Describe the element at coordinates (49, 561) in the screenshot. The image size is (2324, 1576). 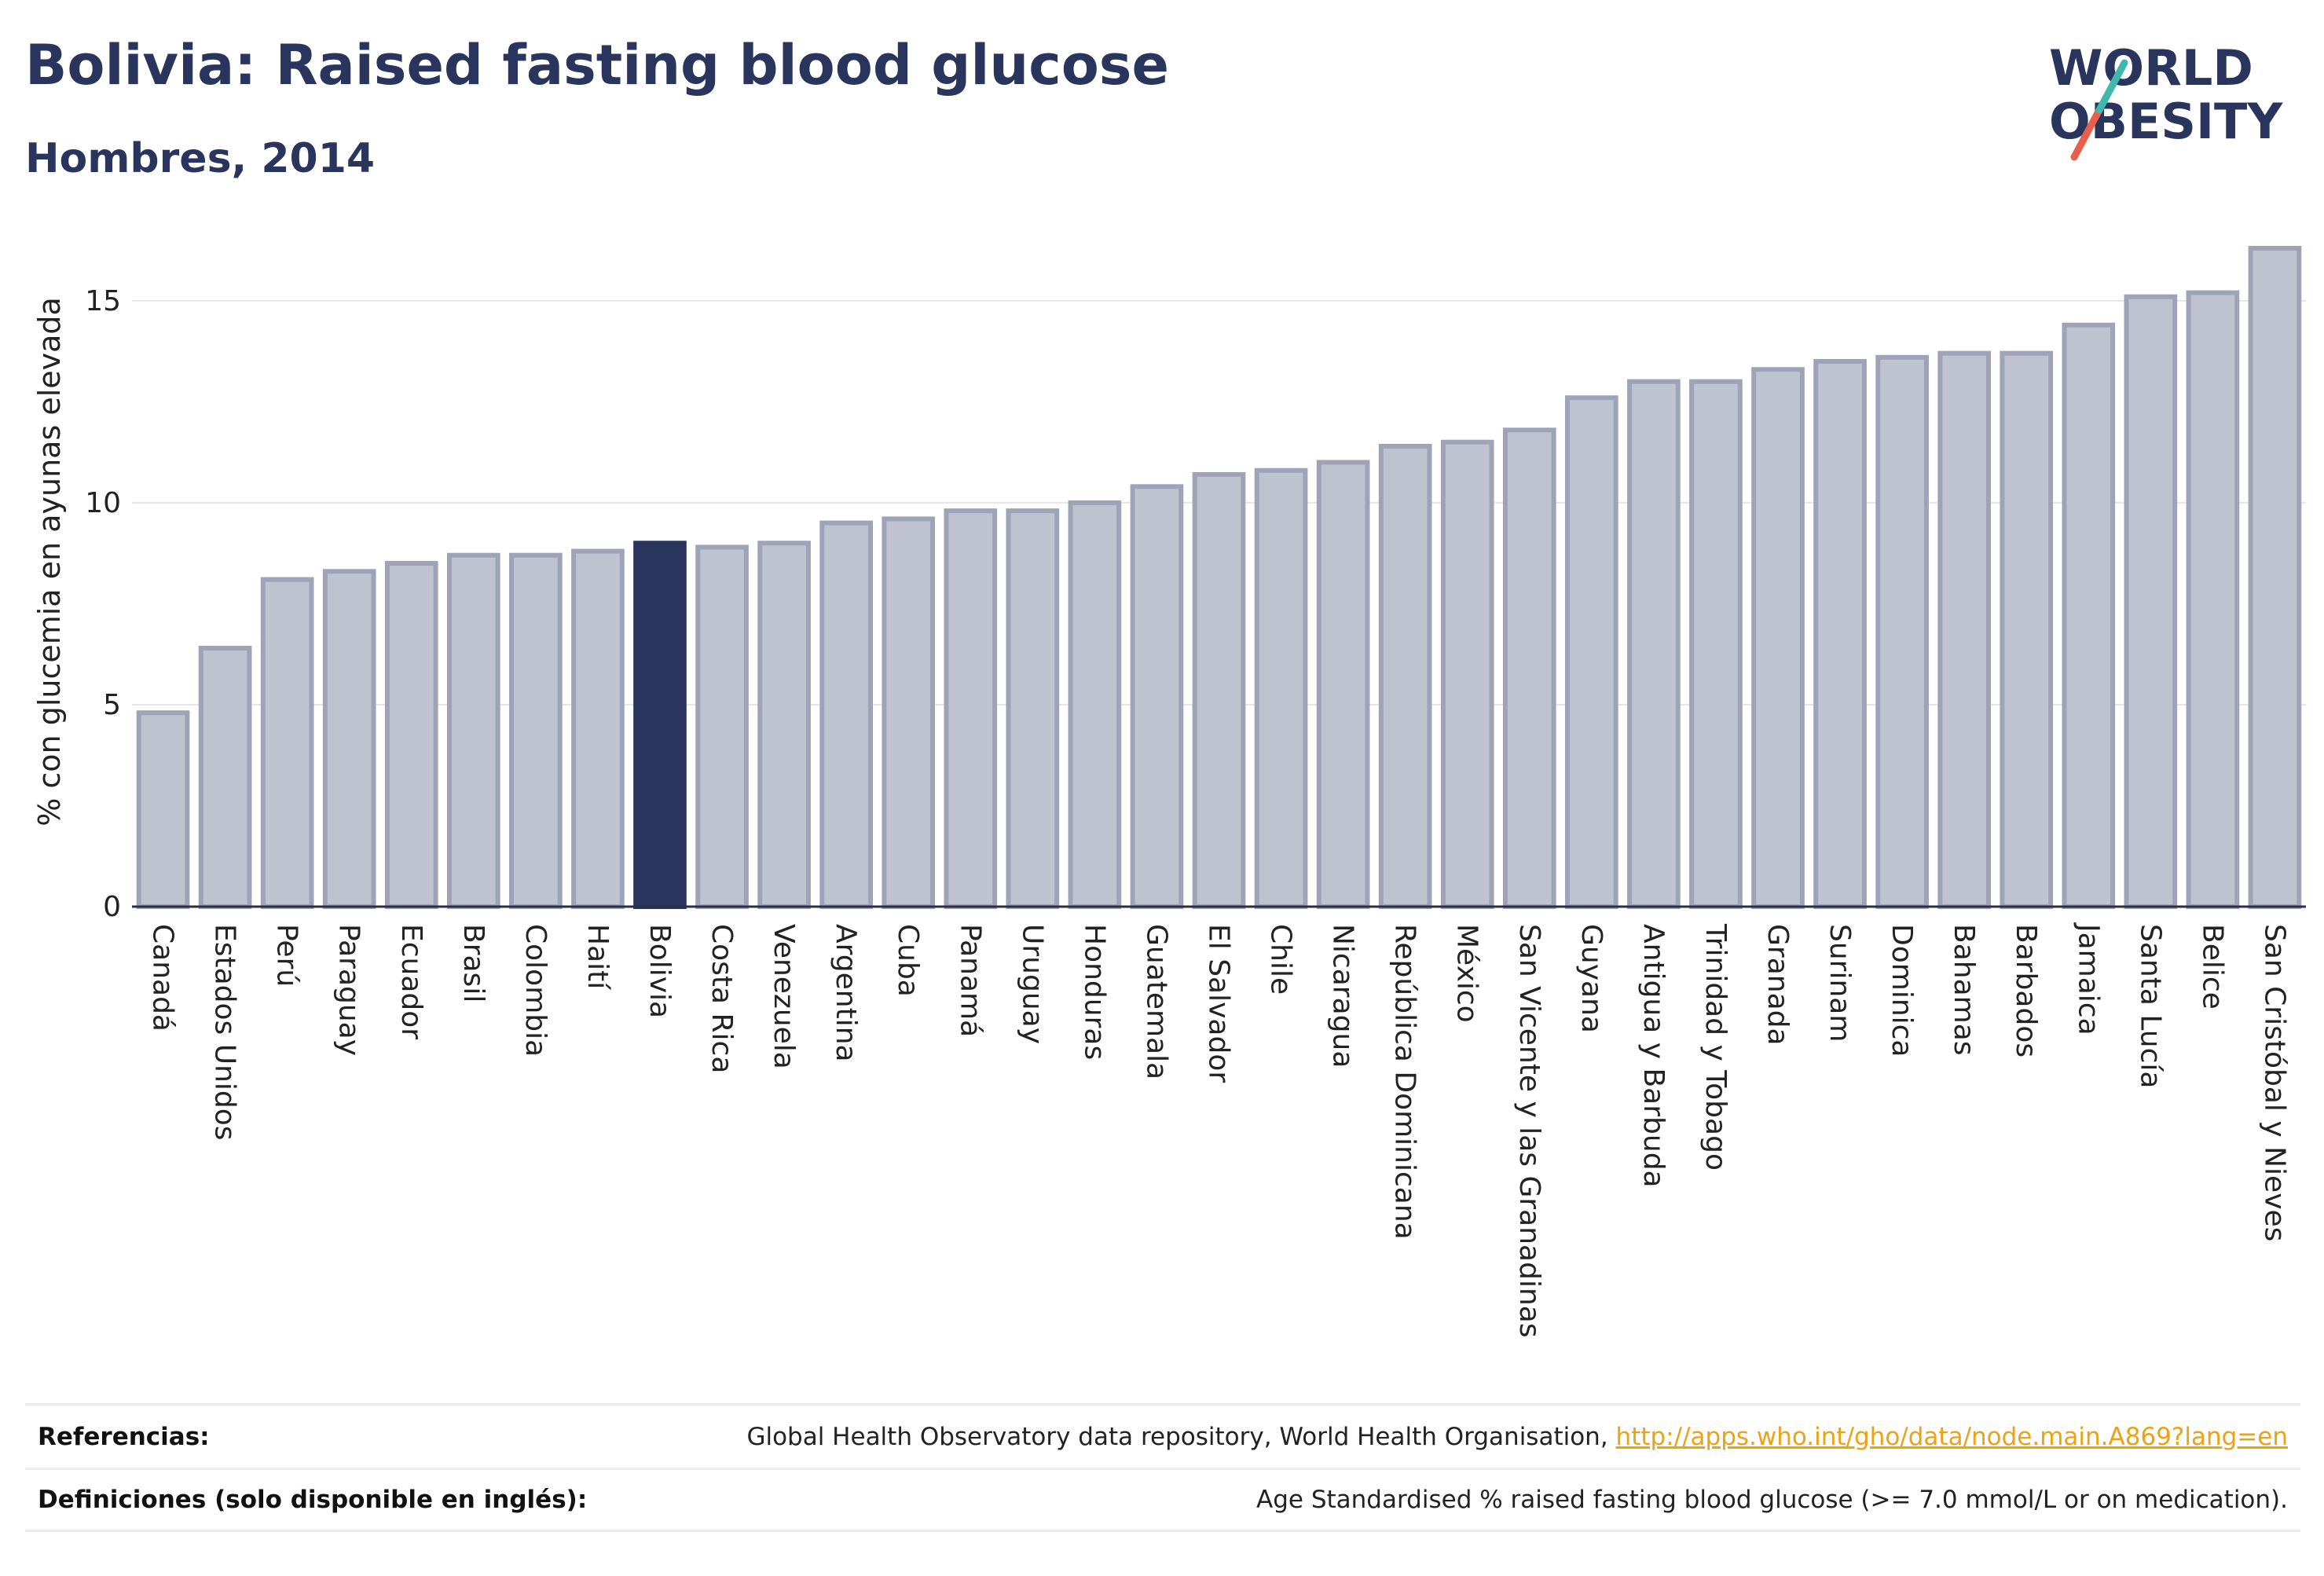
I see `y-axis-title: % con glucemia en ayunas elevada` at that location.